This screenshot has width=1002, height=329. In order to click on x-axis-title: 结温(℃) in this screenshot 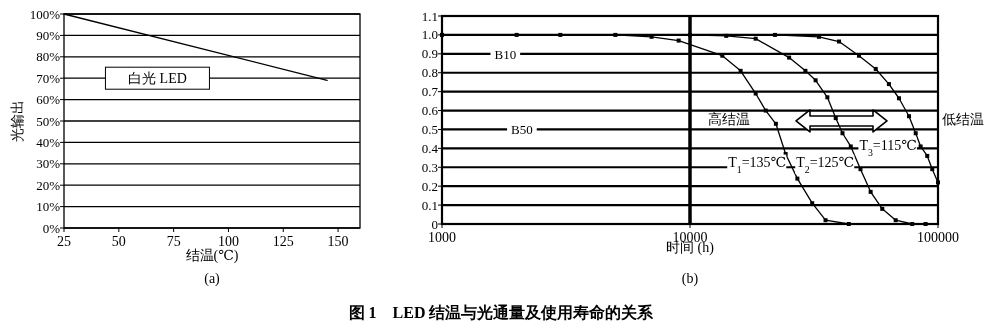, I will do `click(212, 256)`.